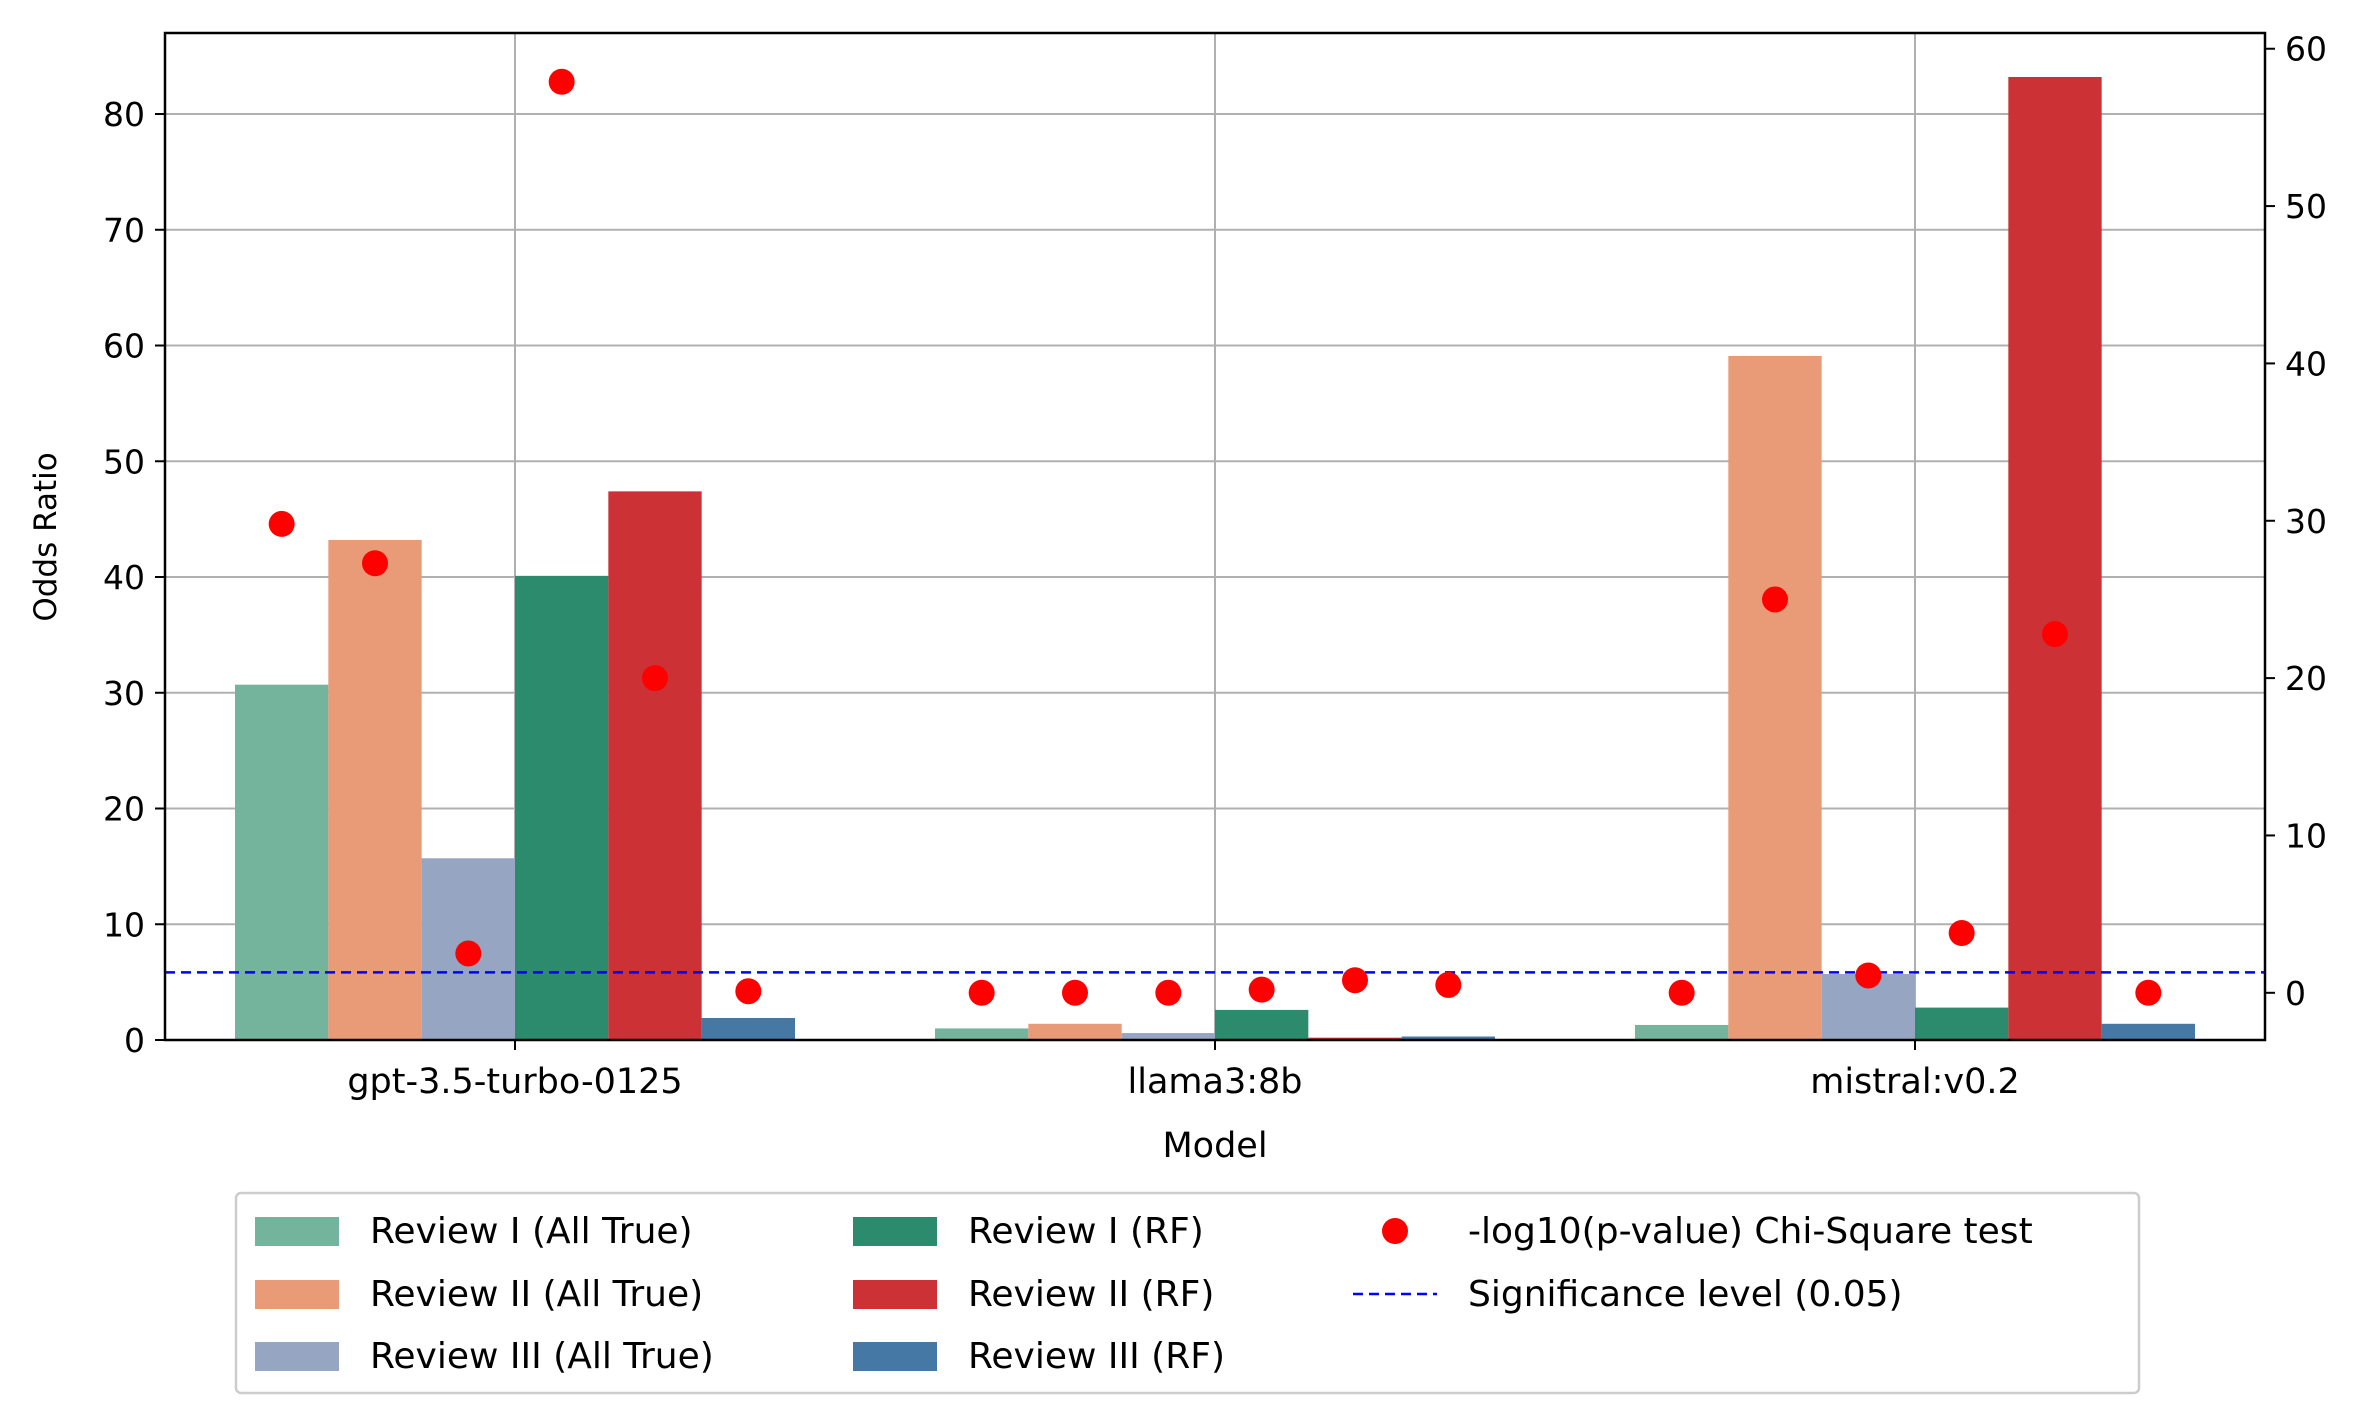  What do you see at coordinates (531, 1231) in the screenshot?
I see `legend-label: Review I (All True)` at bounding box center [531, 1231].